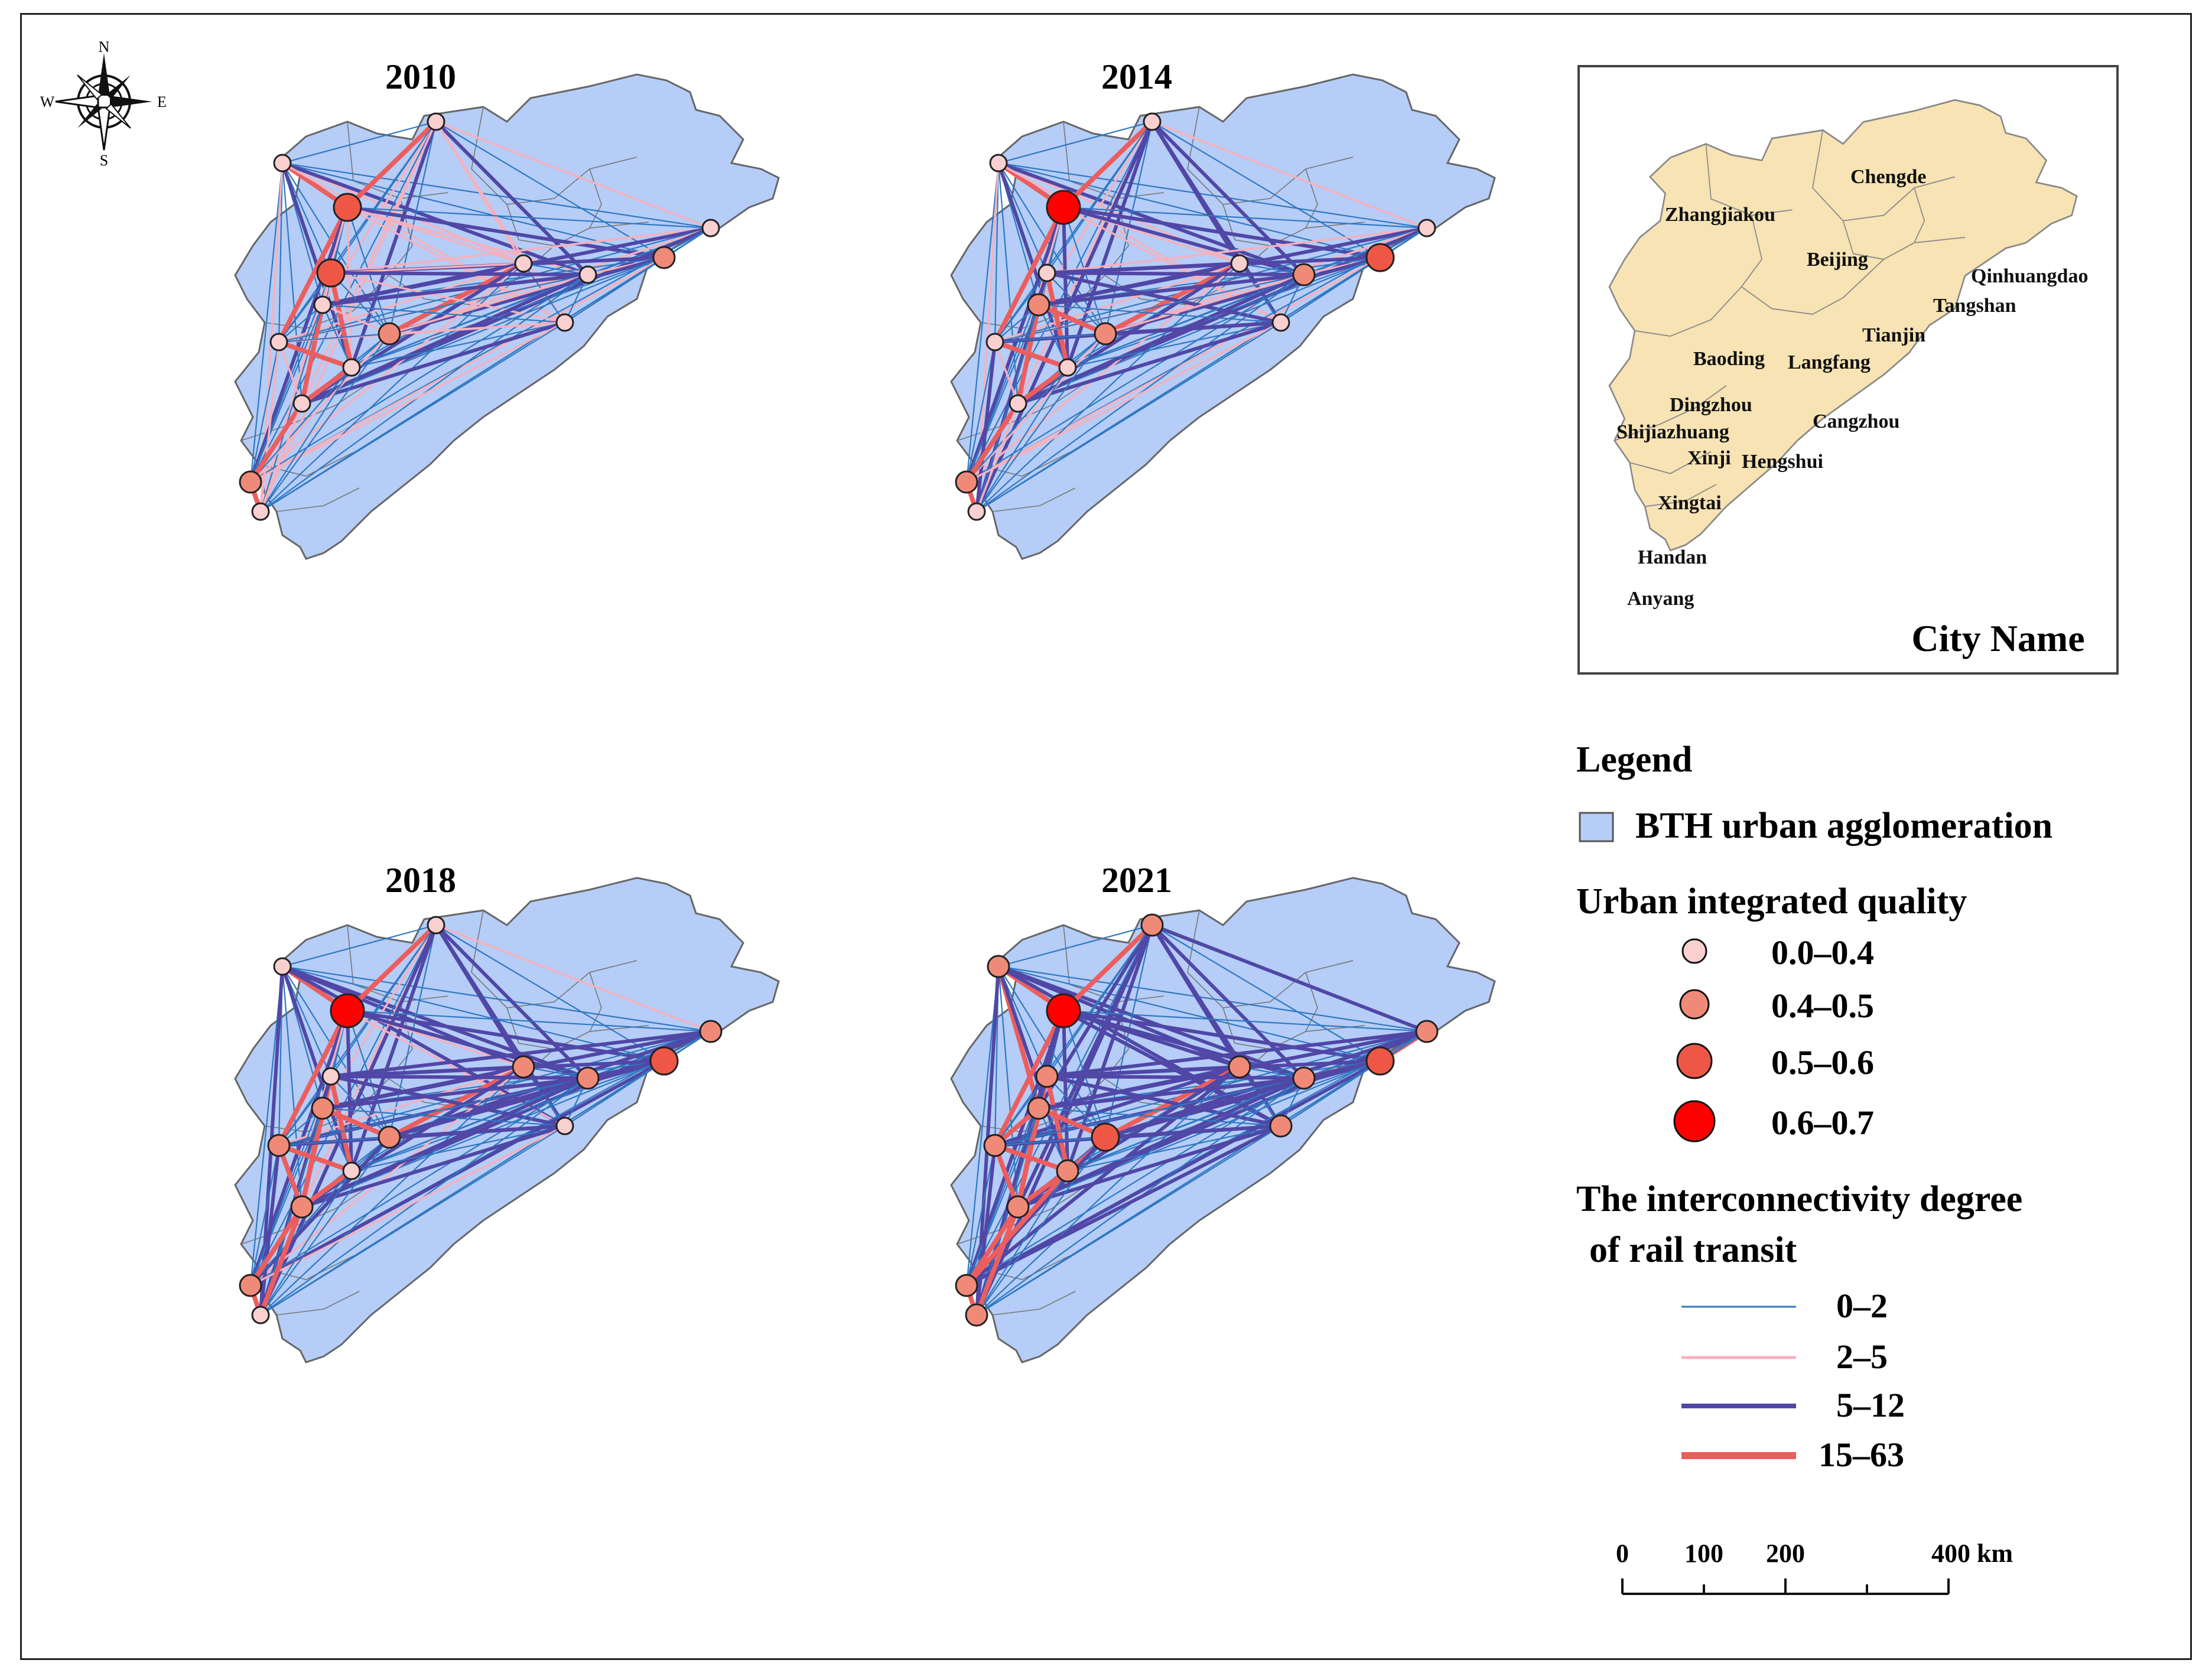 The image size is (2212, 1673). I want to click on city-label-baoding: Baoding, so click(1729, 359).